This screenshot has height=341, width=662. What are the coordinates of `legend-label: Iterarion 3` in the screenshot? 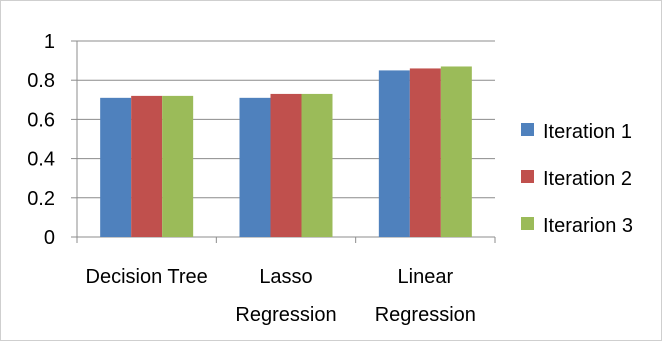 It's located at (588, 226).